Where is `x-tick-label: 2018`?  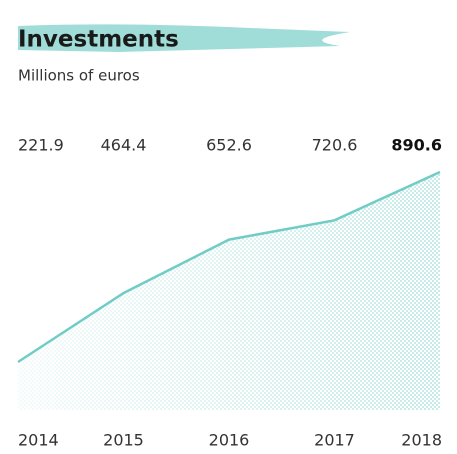 x-tick-label: 2018 is located at coordinates (421, 440).